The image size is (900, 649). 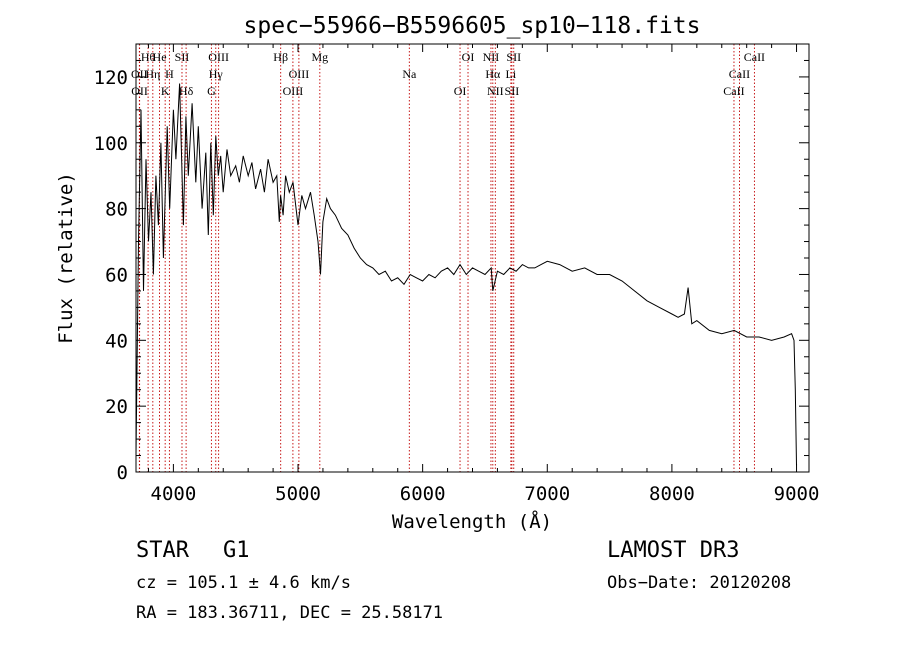 I want to click on y-axis-label: Flux (relative), so click(x=66, y=258).